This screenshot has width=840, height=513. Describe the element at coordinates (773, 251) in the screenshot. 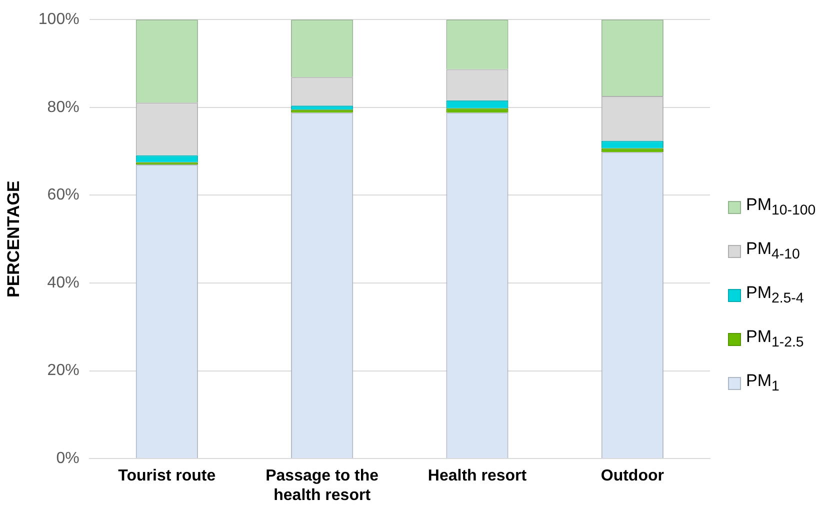

I see `legend-label: PM$_{4-10}$` at that location.